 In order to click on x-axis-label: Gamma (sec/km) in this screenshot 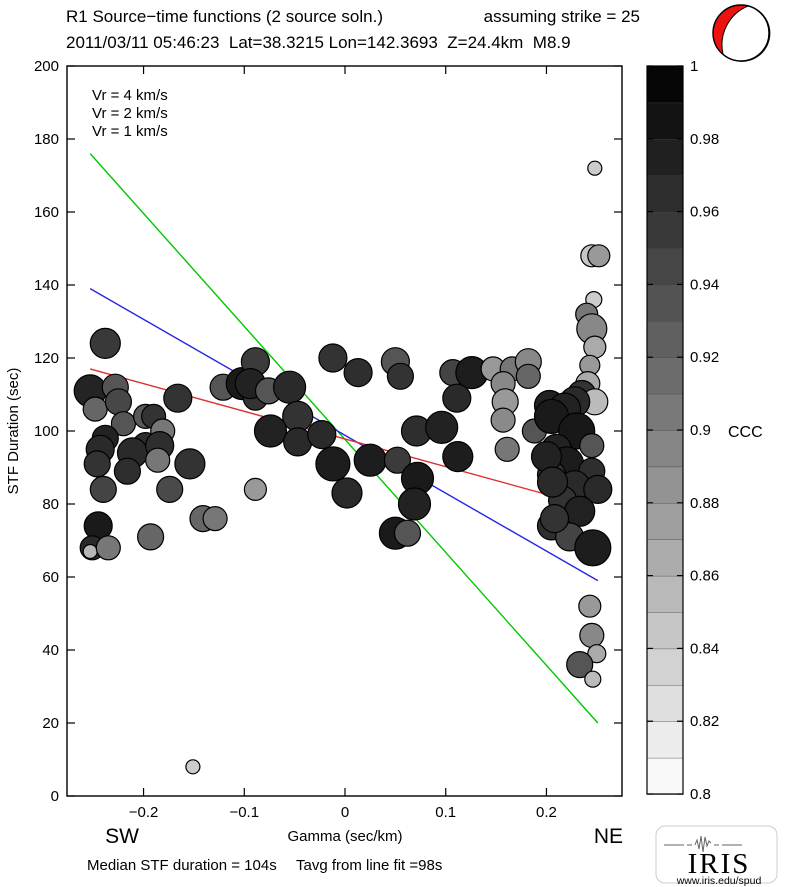, I will do `click(344, 836)`.